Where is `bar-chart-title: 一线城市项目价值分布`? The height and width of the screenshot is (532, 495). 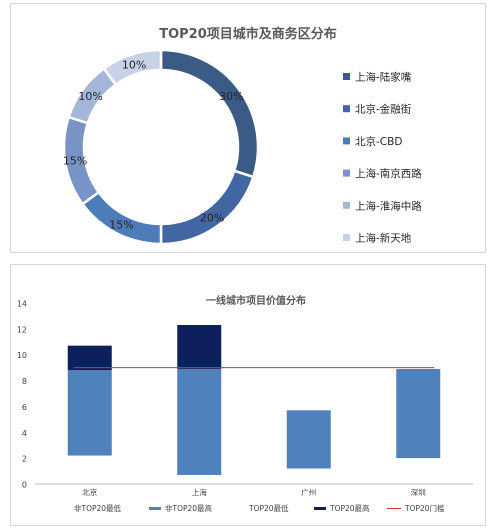
bar-chart-title: 一线城市项目价值分布 is located at coordinates (256, 301).